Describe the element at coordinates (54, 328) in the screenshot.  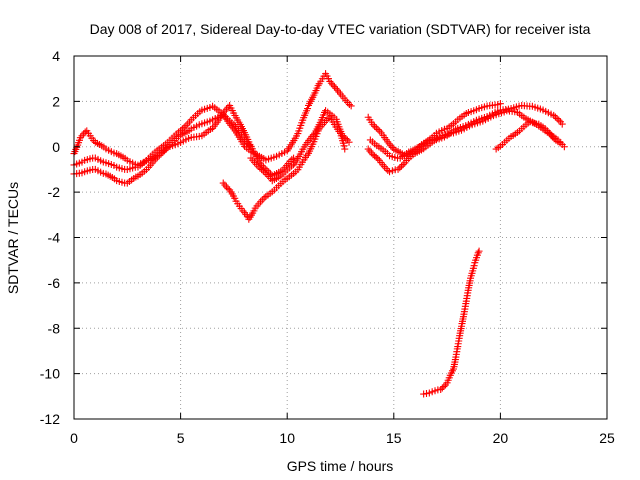
I see `y-tick-label: -8` at that location.